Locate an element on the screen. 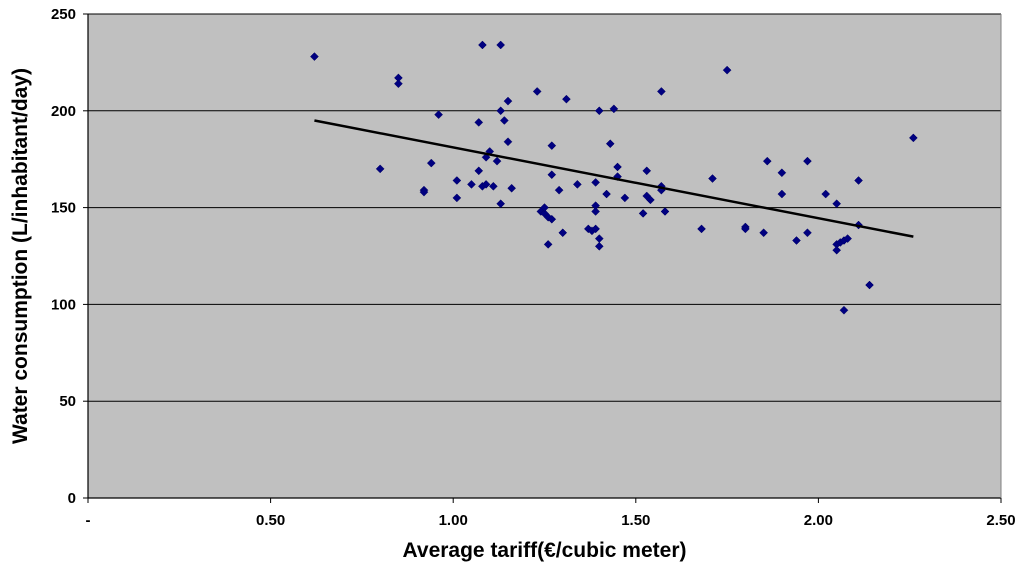 The width and height of the screenshot is (1024, 570). x-tick-label: 1.00 is located at coordinates (453, 520).